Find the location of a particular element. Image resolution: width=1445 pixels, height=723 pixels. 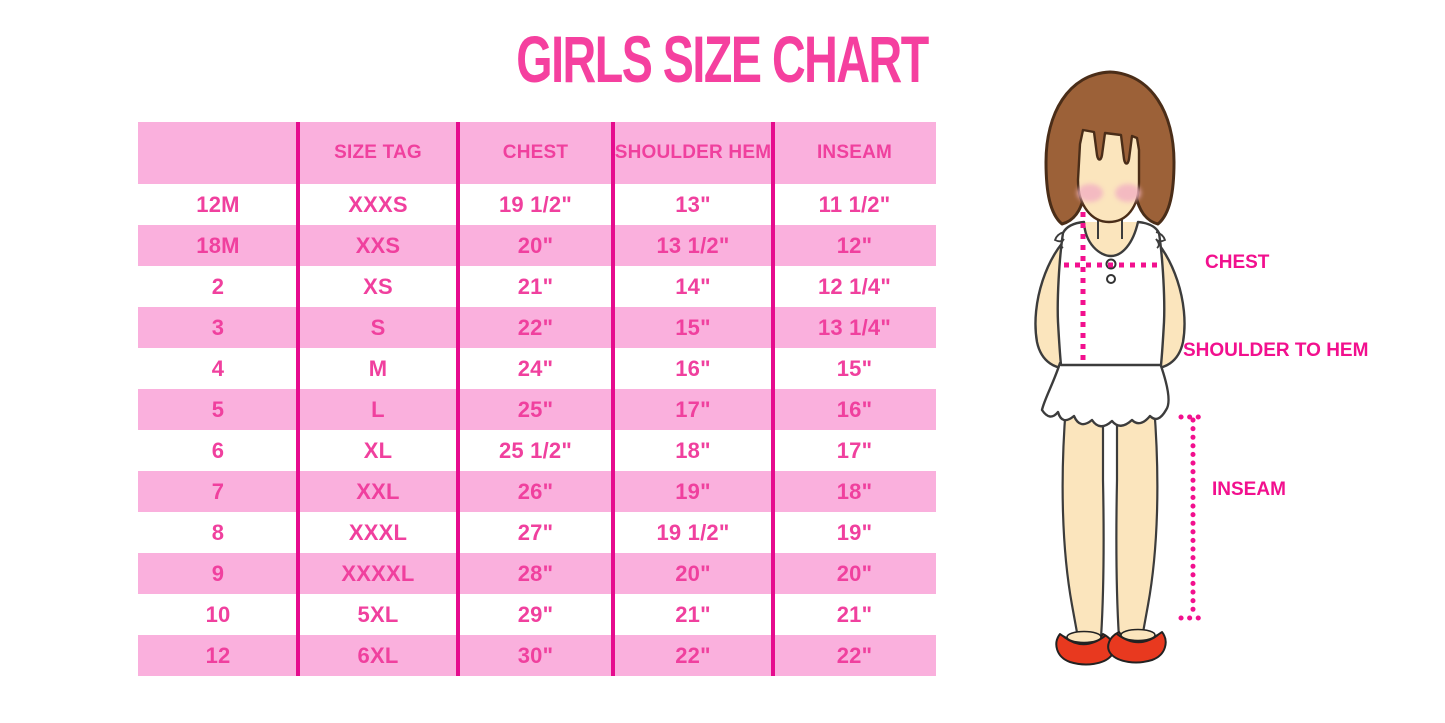

girl-right-shoe-strap is located at coordinates (1137, 638).